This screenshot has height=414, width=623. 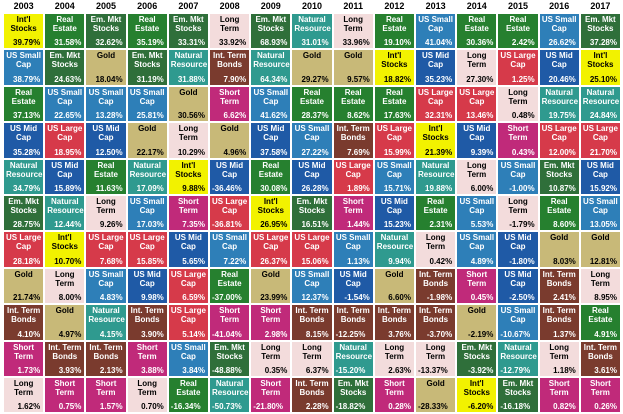 I want to click on quilt-cell: US Small Cap 26.62%, so click(x=559, y=31).